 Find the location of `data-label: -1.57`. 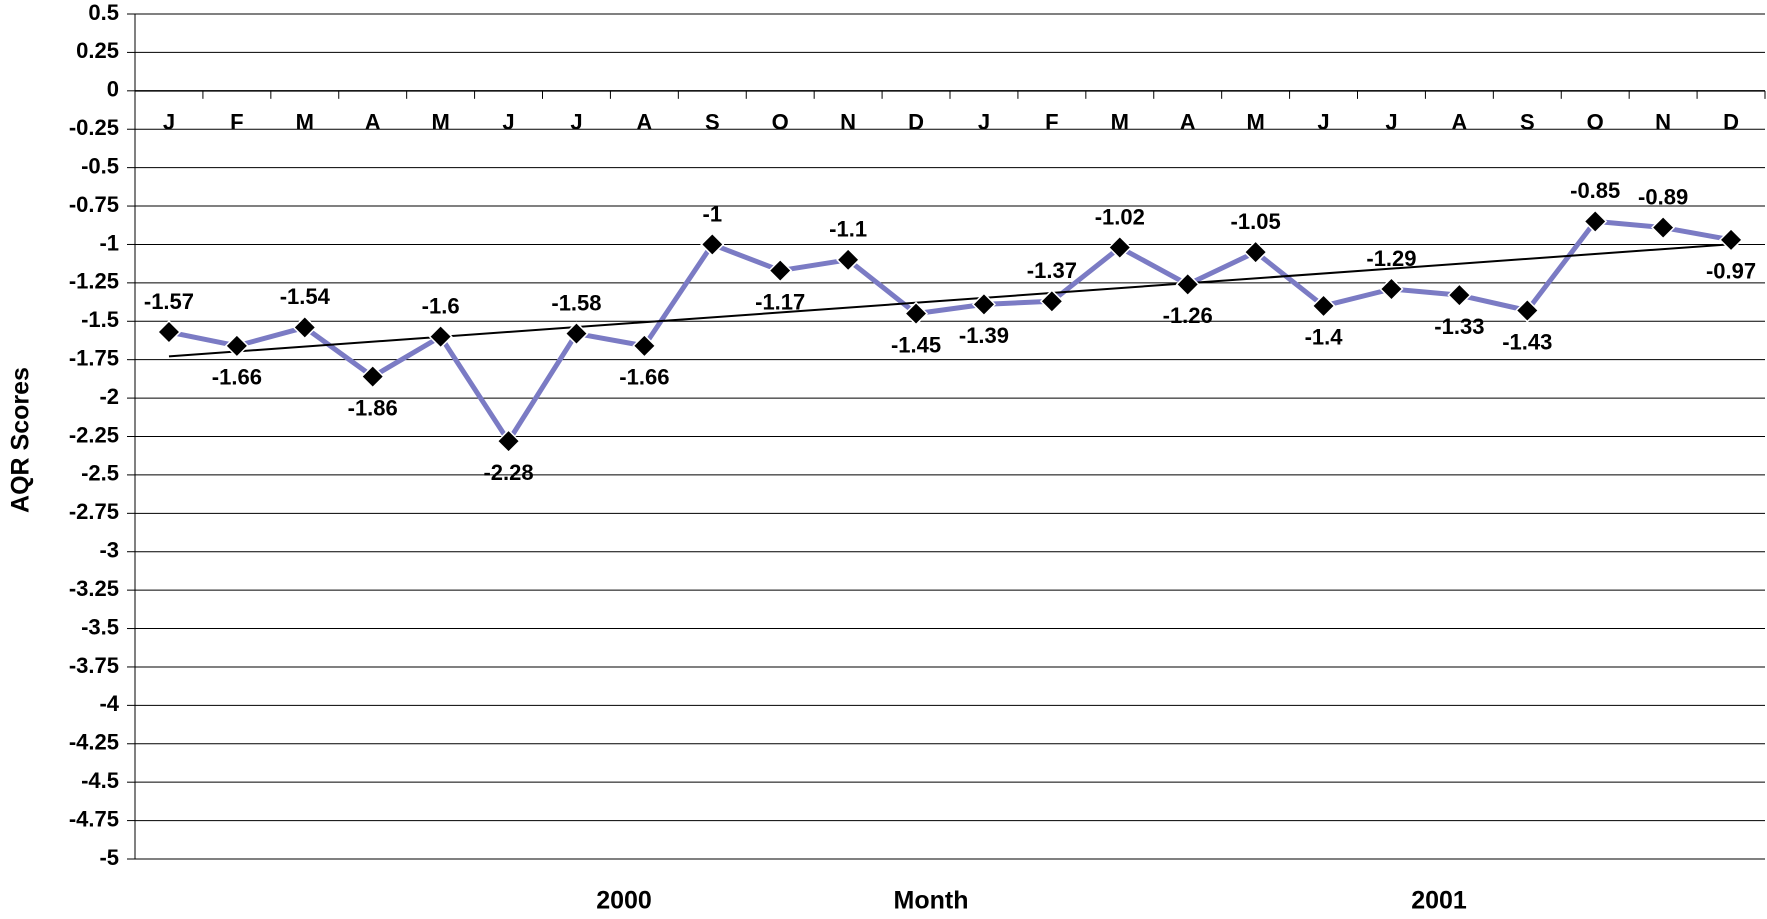

data-label: -1.57 is located at coordinates (169, 301).